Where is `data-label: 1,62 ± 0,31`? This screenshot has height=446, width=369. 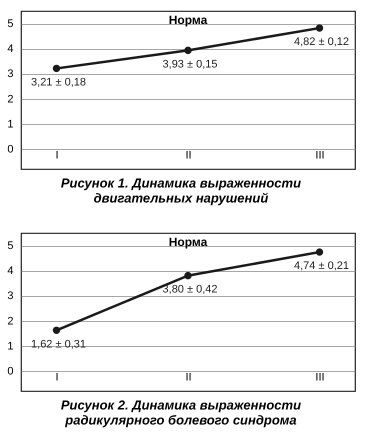 data-label: 1,62 ± 0,31 is located at coordinates (58, 344).